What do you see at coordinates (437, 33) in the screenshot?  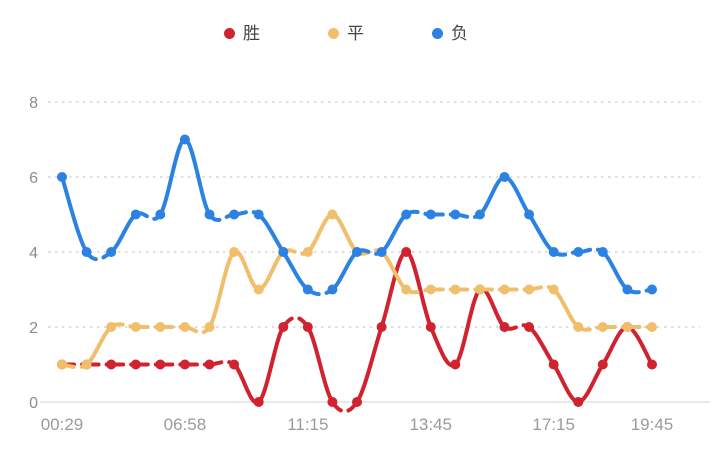 I see `lose-legend-dot-icon` at bounding box center [437, 33].